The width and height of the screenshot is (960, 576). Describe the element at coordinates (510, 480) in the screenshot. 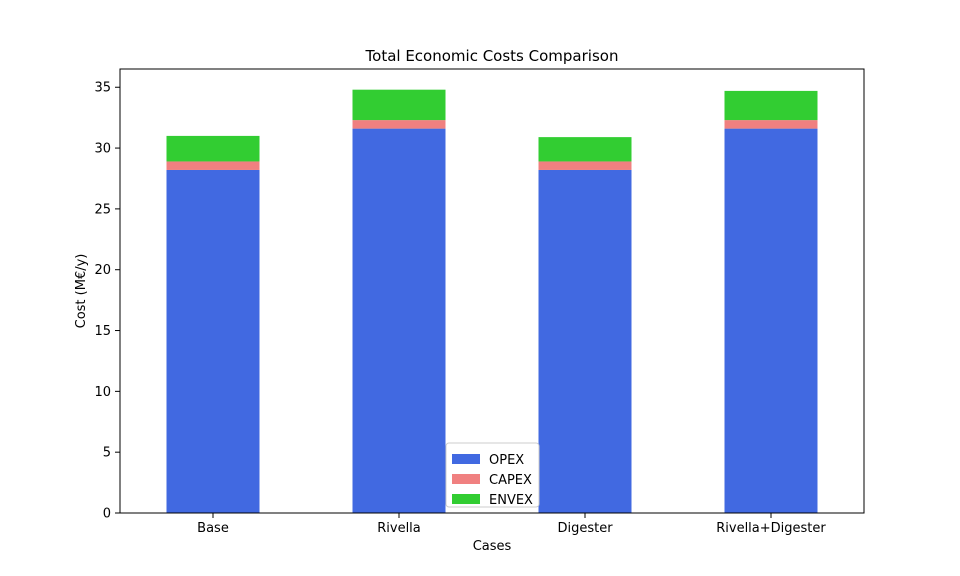

I see `legend-label-capex: CAPEX` at that location.